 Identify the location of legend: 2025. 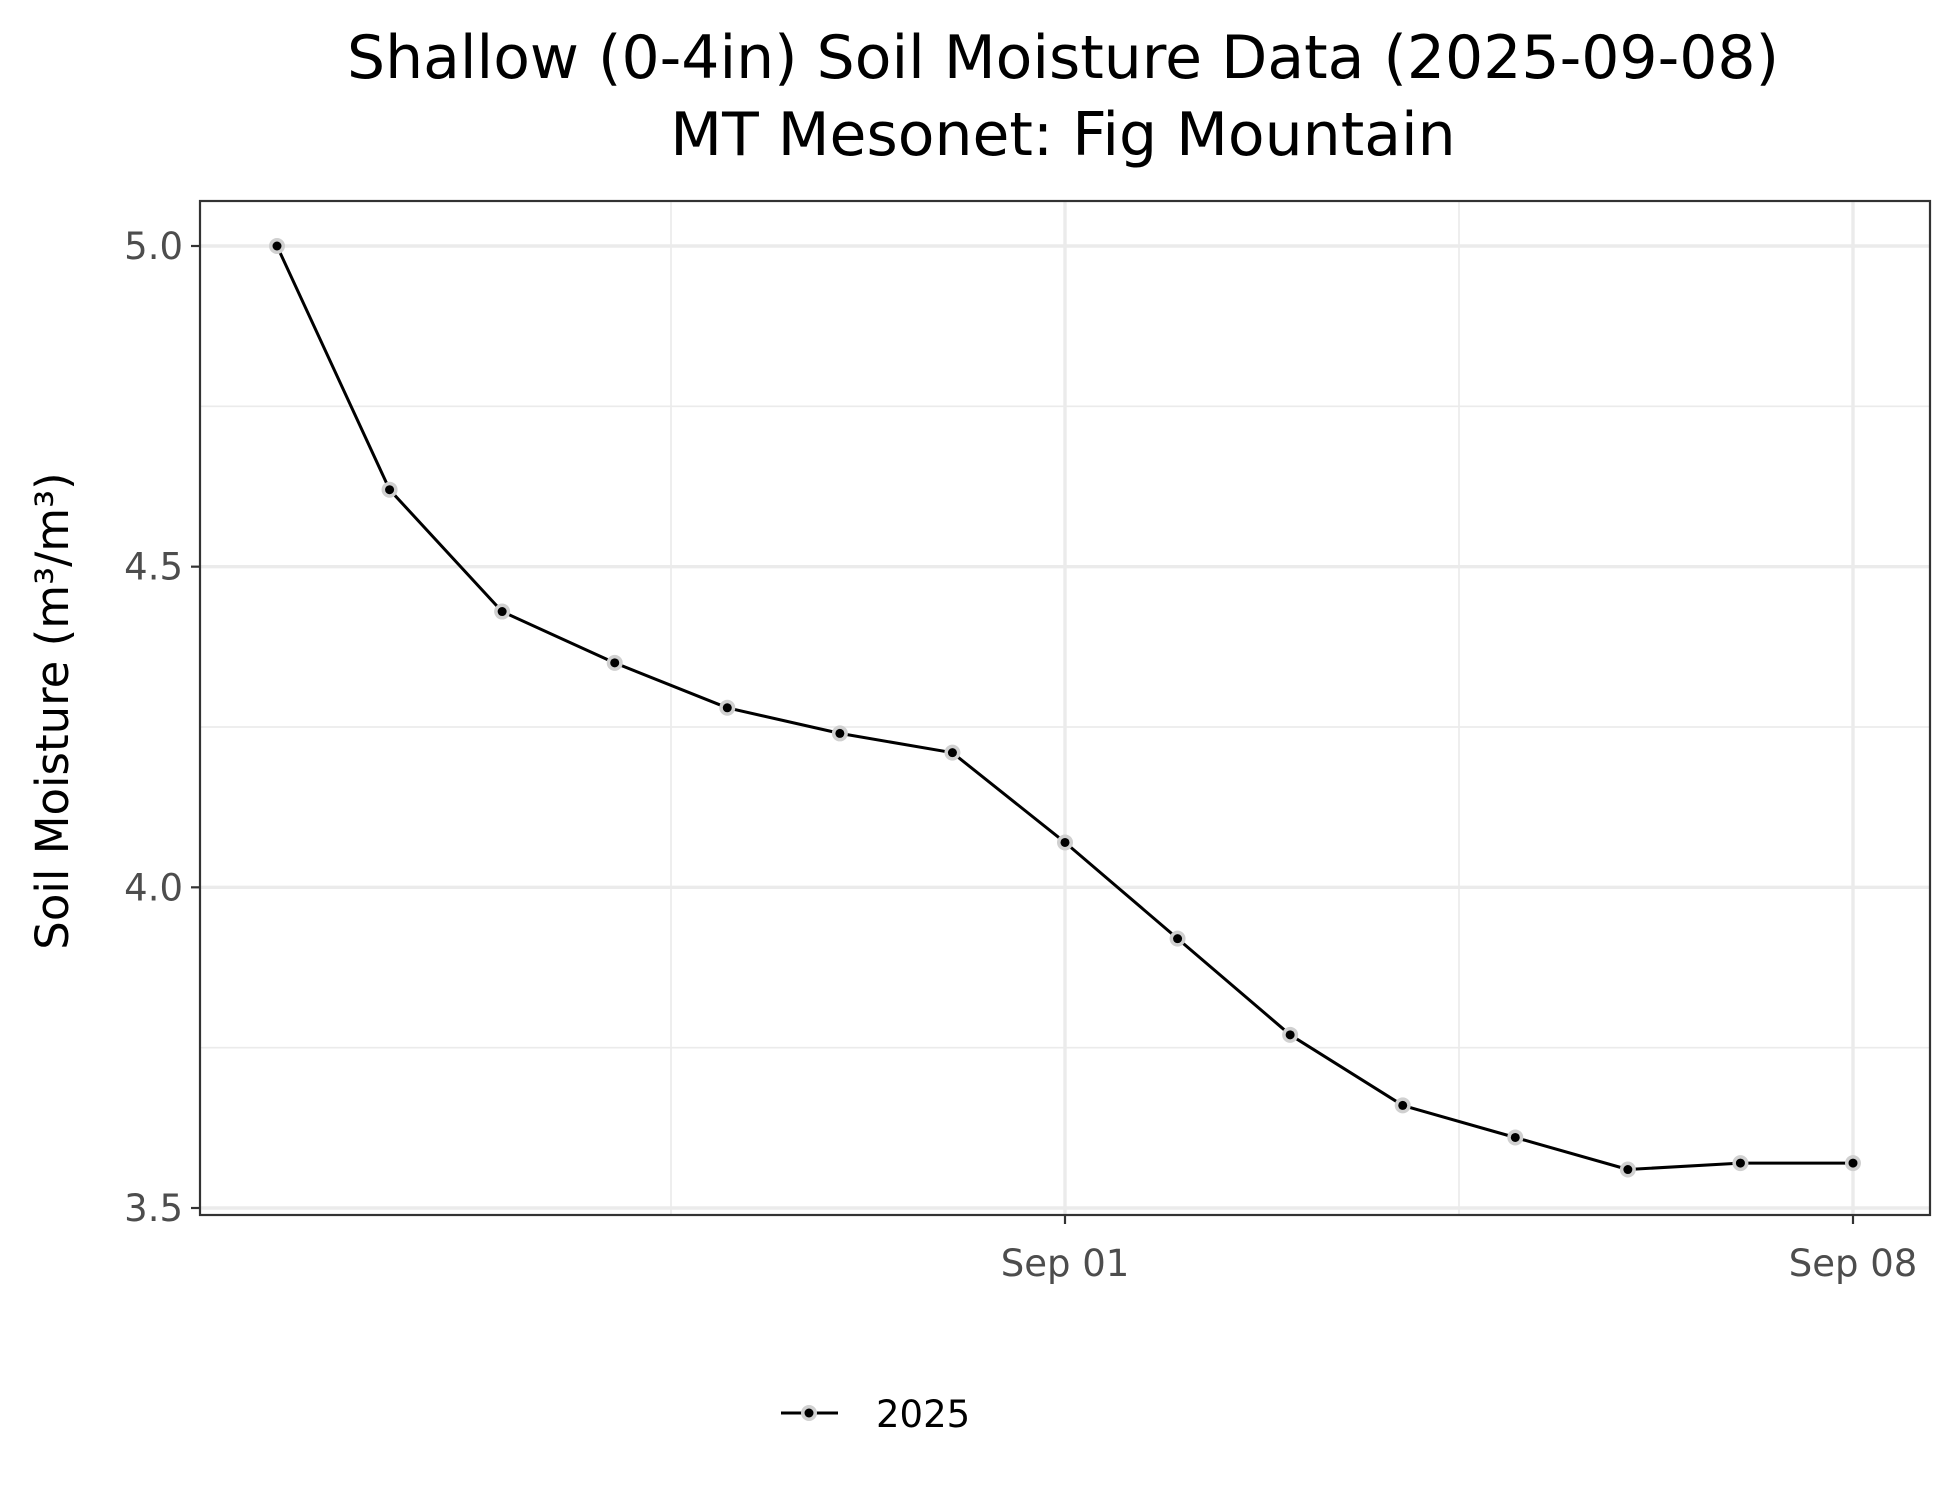
(875, 1414).